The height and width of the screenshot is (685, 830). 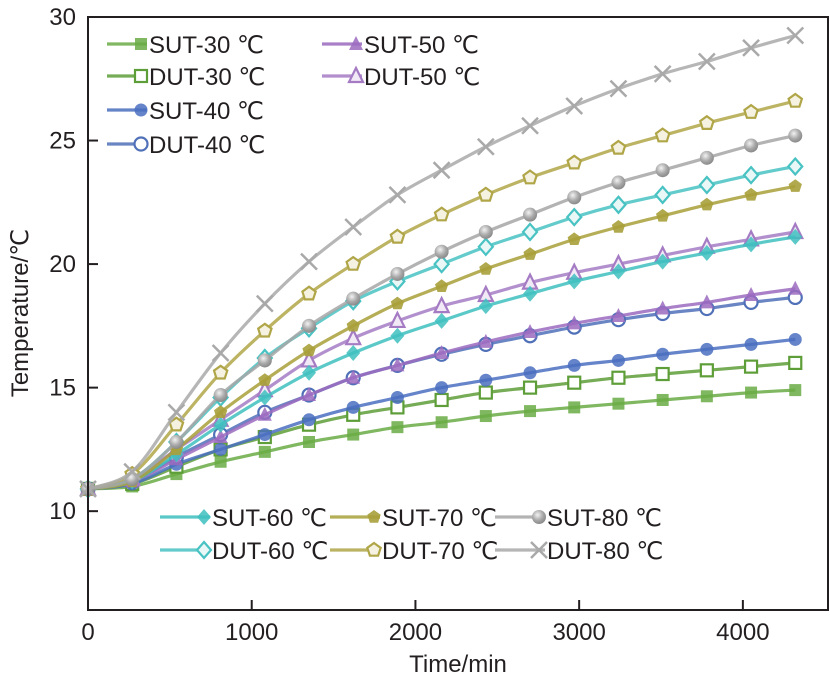 I want to click on legend-entry: DUT-40 ℃, so click(x=186, y=145).